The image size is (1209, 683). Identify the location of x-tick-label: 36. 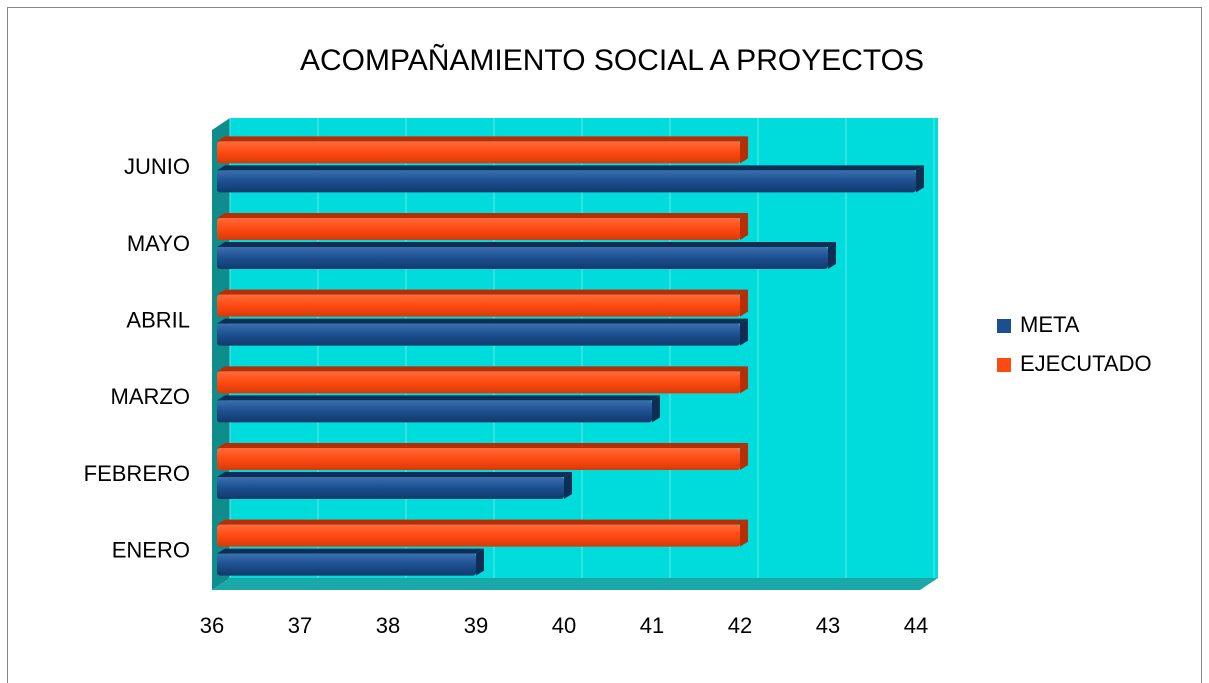
(212, 625).